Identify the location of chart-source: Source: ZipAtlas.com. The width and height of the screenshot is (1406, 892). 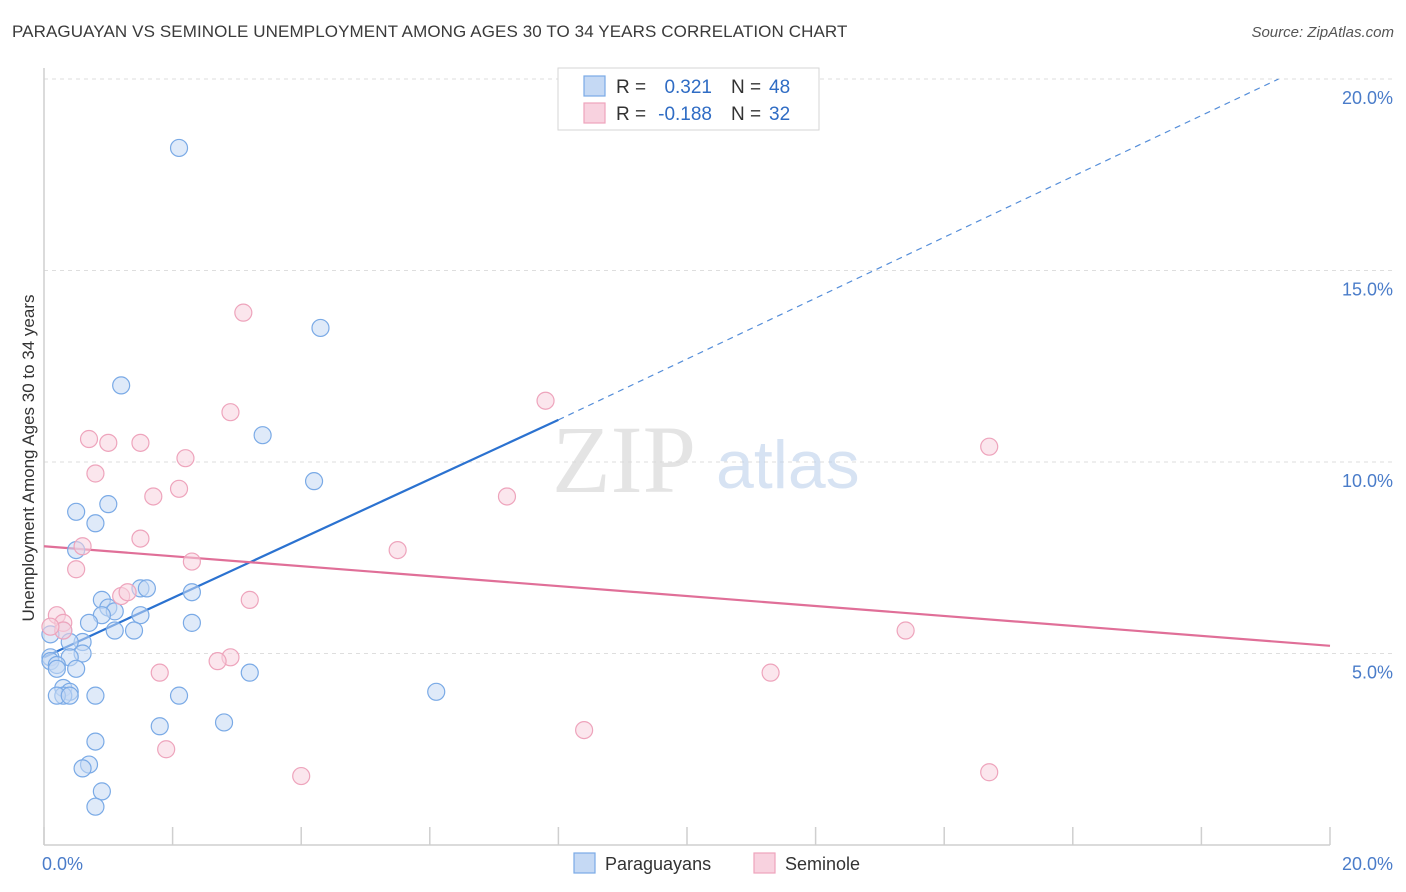
(1322, 32).